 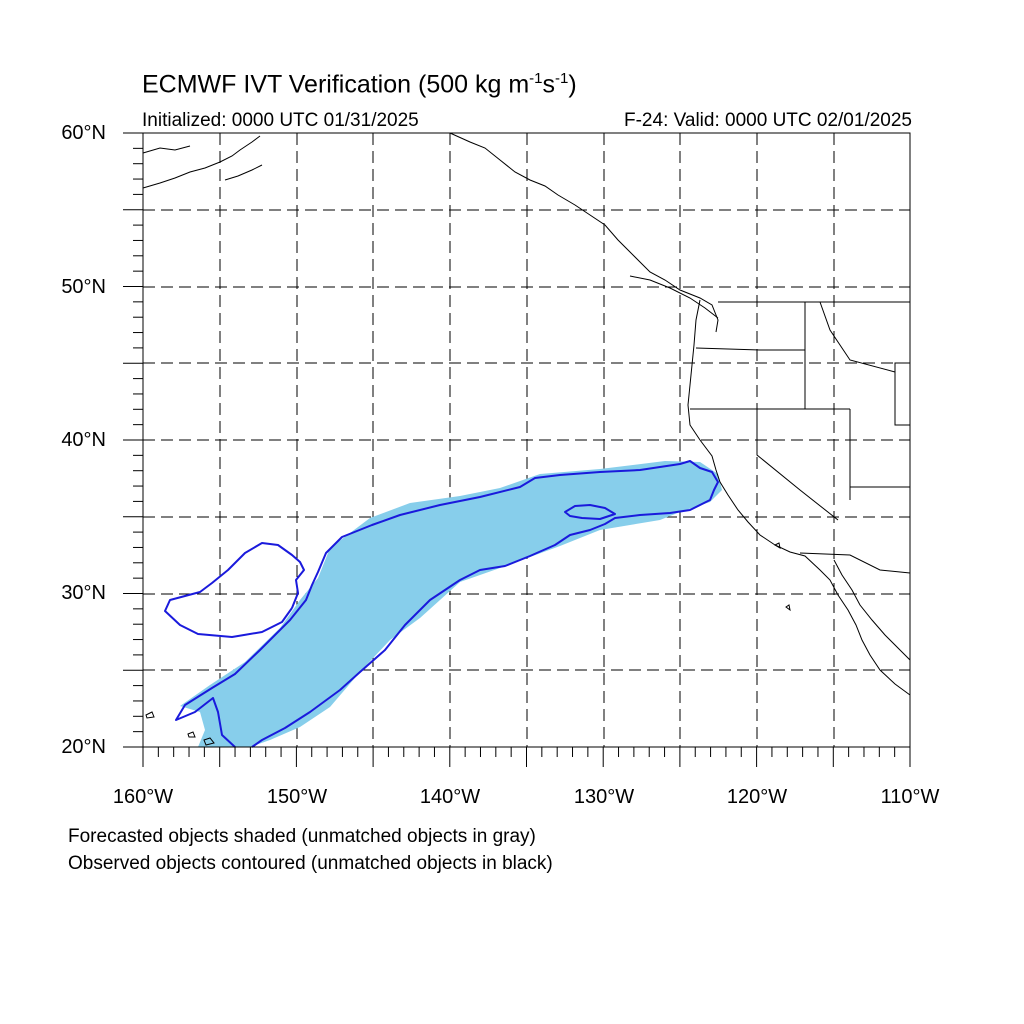 What do you see at coordinates (604, 797) in the screenshot?
I see `lon-label-130w: 130°W` at bounding box center [604, 797].